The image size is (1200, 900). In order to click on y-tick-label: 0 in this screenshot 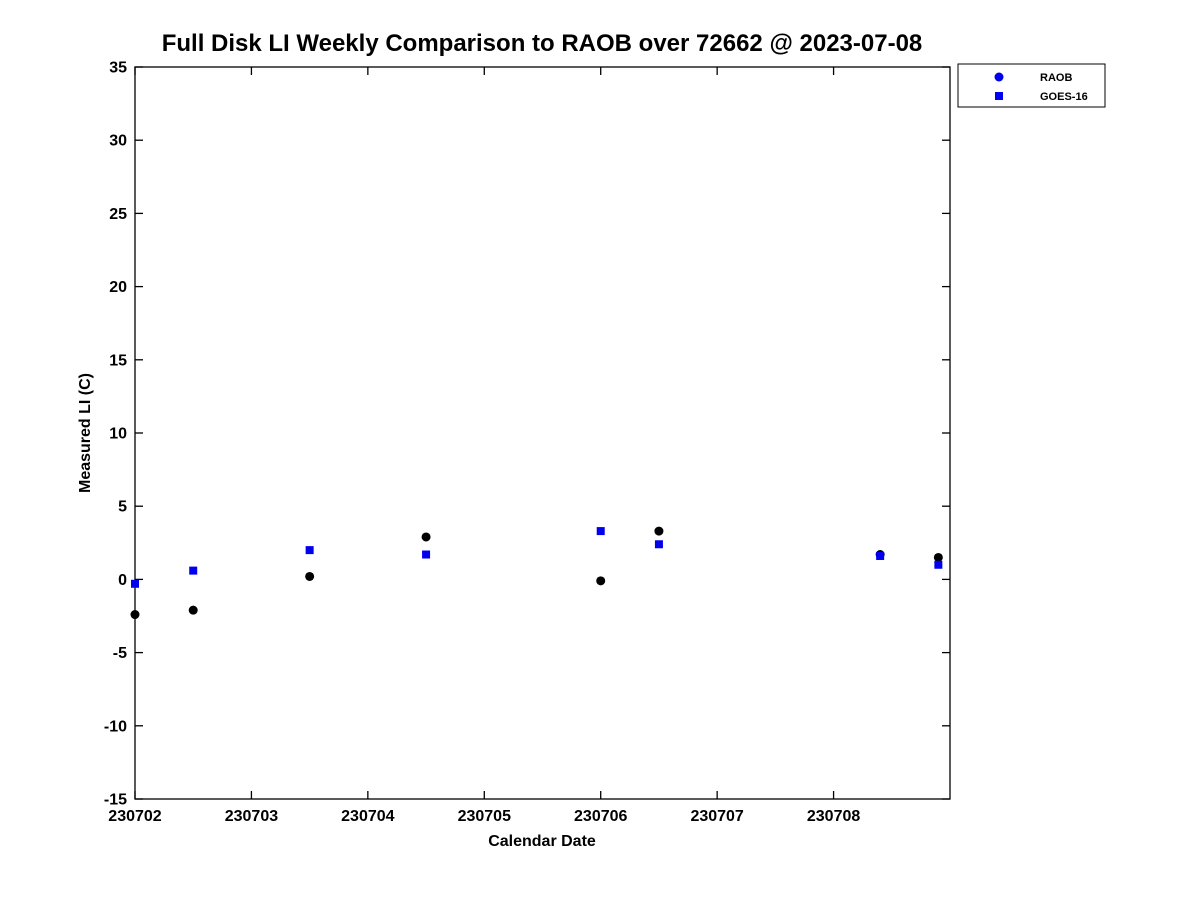, I will do `click(122, 580)`.